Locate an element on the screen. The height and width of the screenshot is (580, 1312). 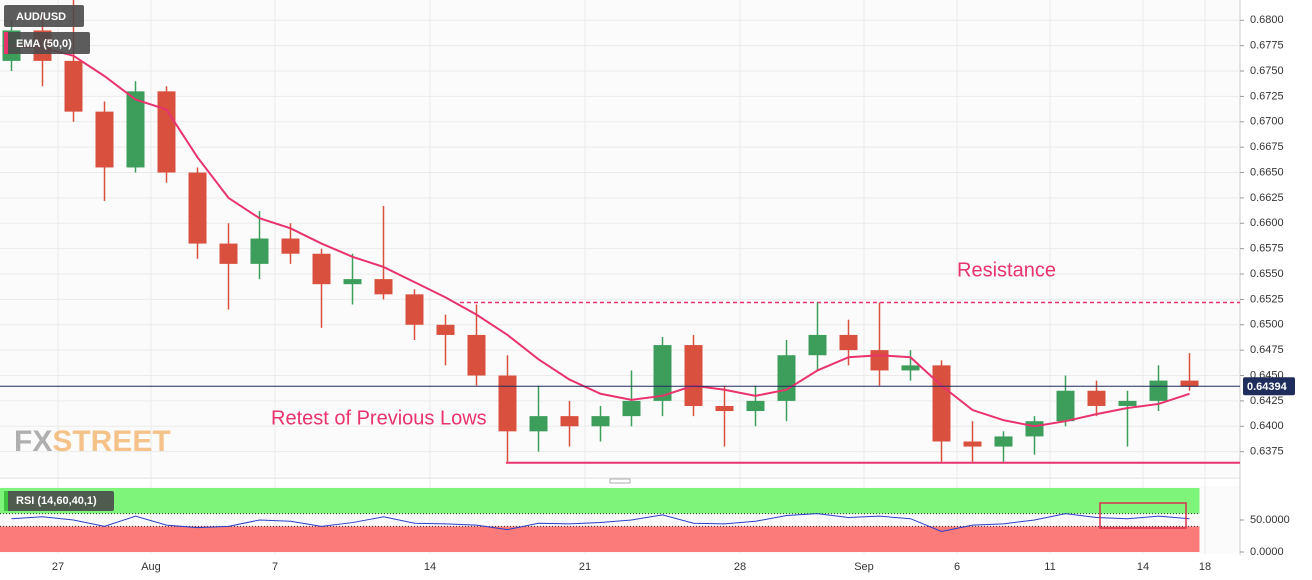
x-tick-label: 21 is located at coordinates (585, 567).